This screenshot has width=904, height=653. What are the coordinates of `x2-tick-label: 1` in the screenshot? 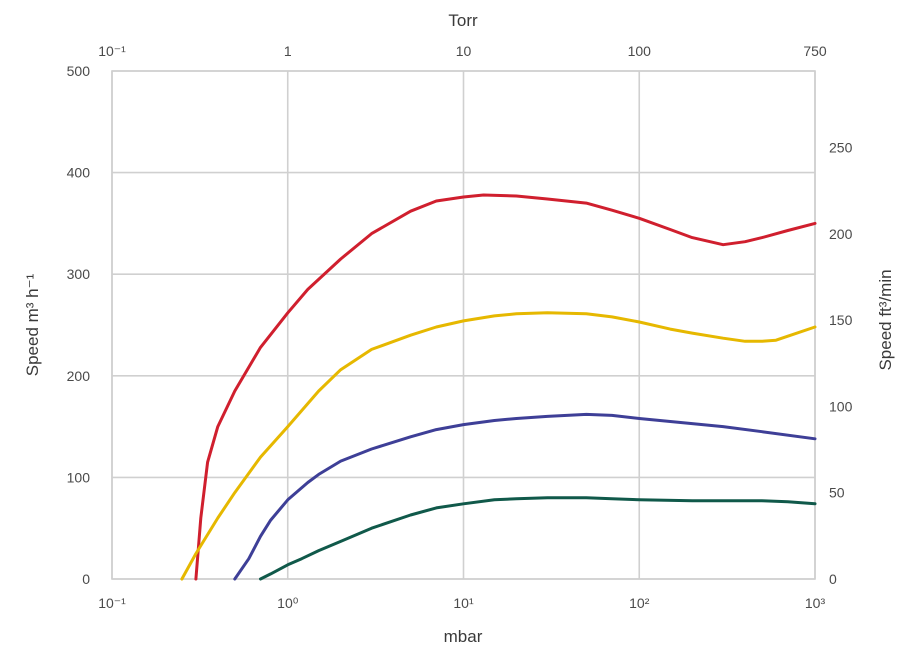 It's located at (288, 51).